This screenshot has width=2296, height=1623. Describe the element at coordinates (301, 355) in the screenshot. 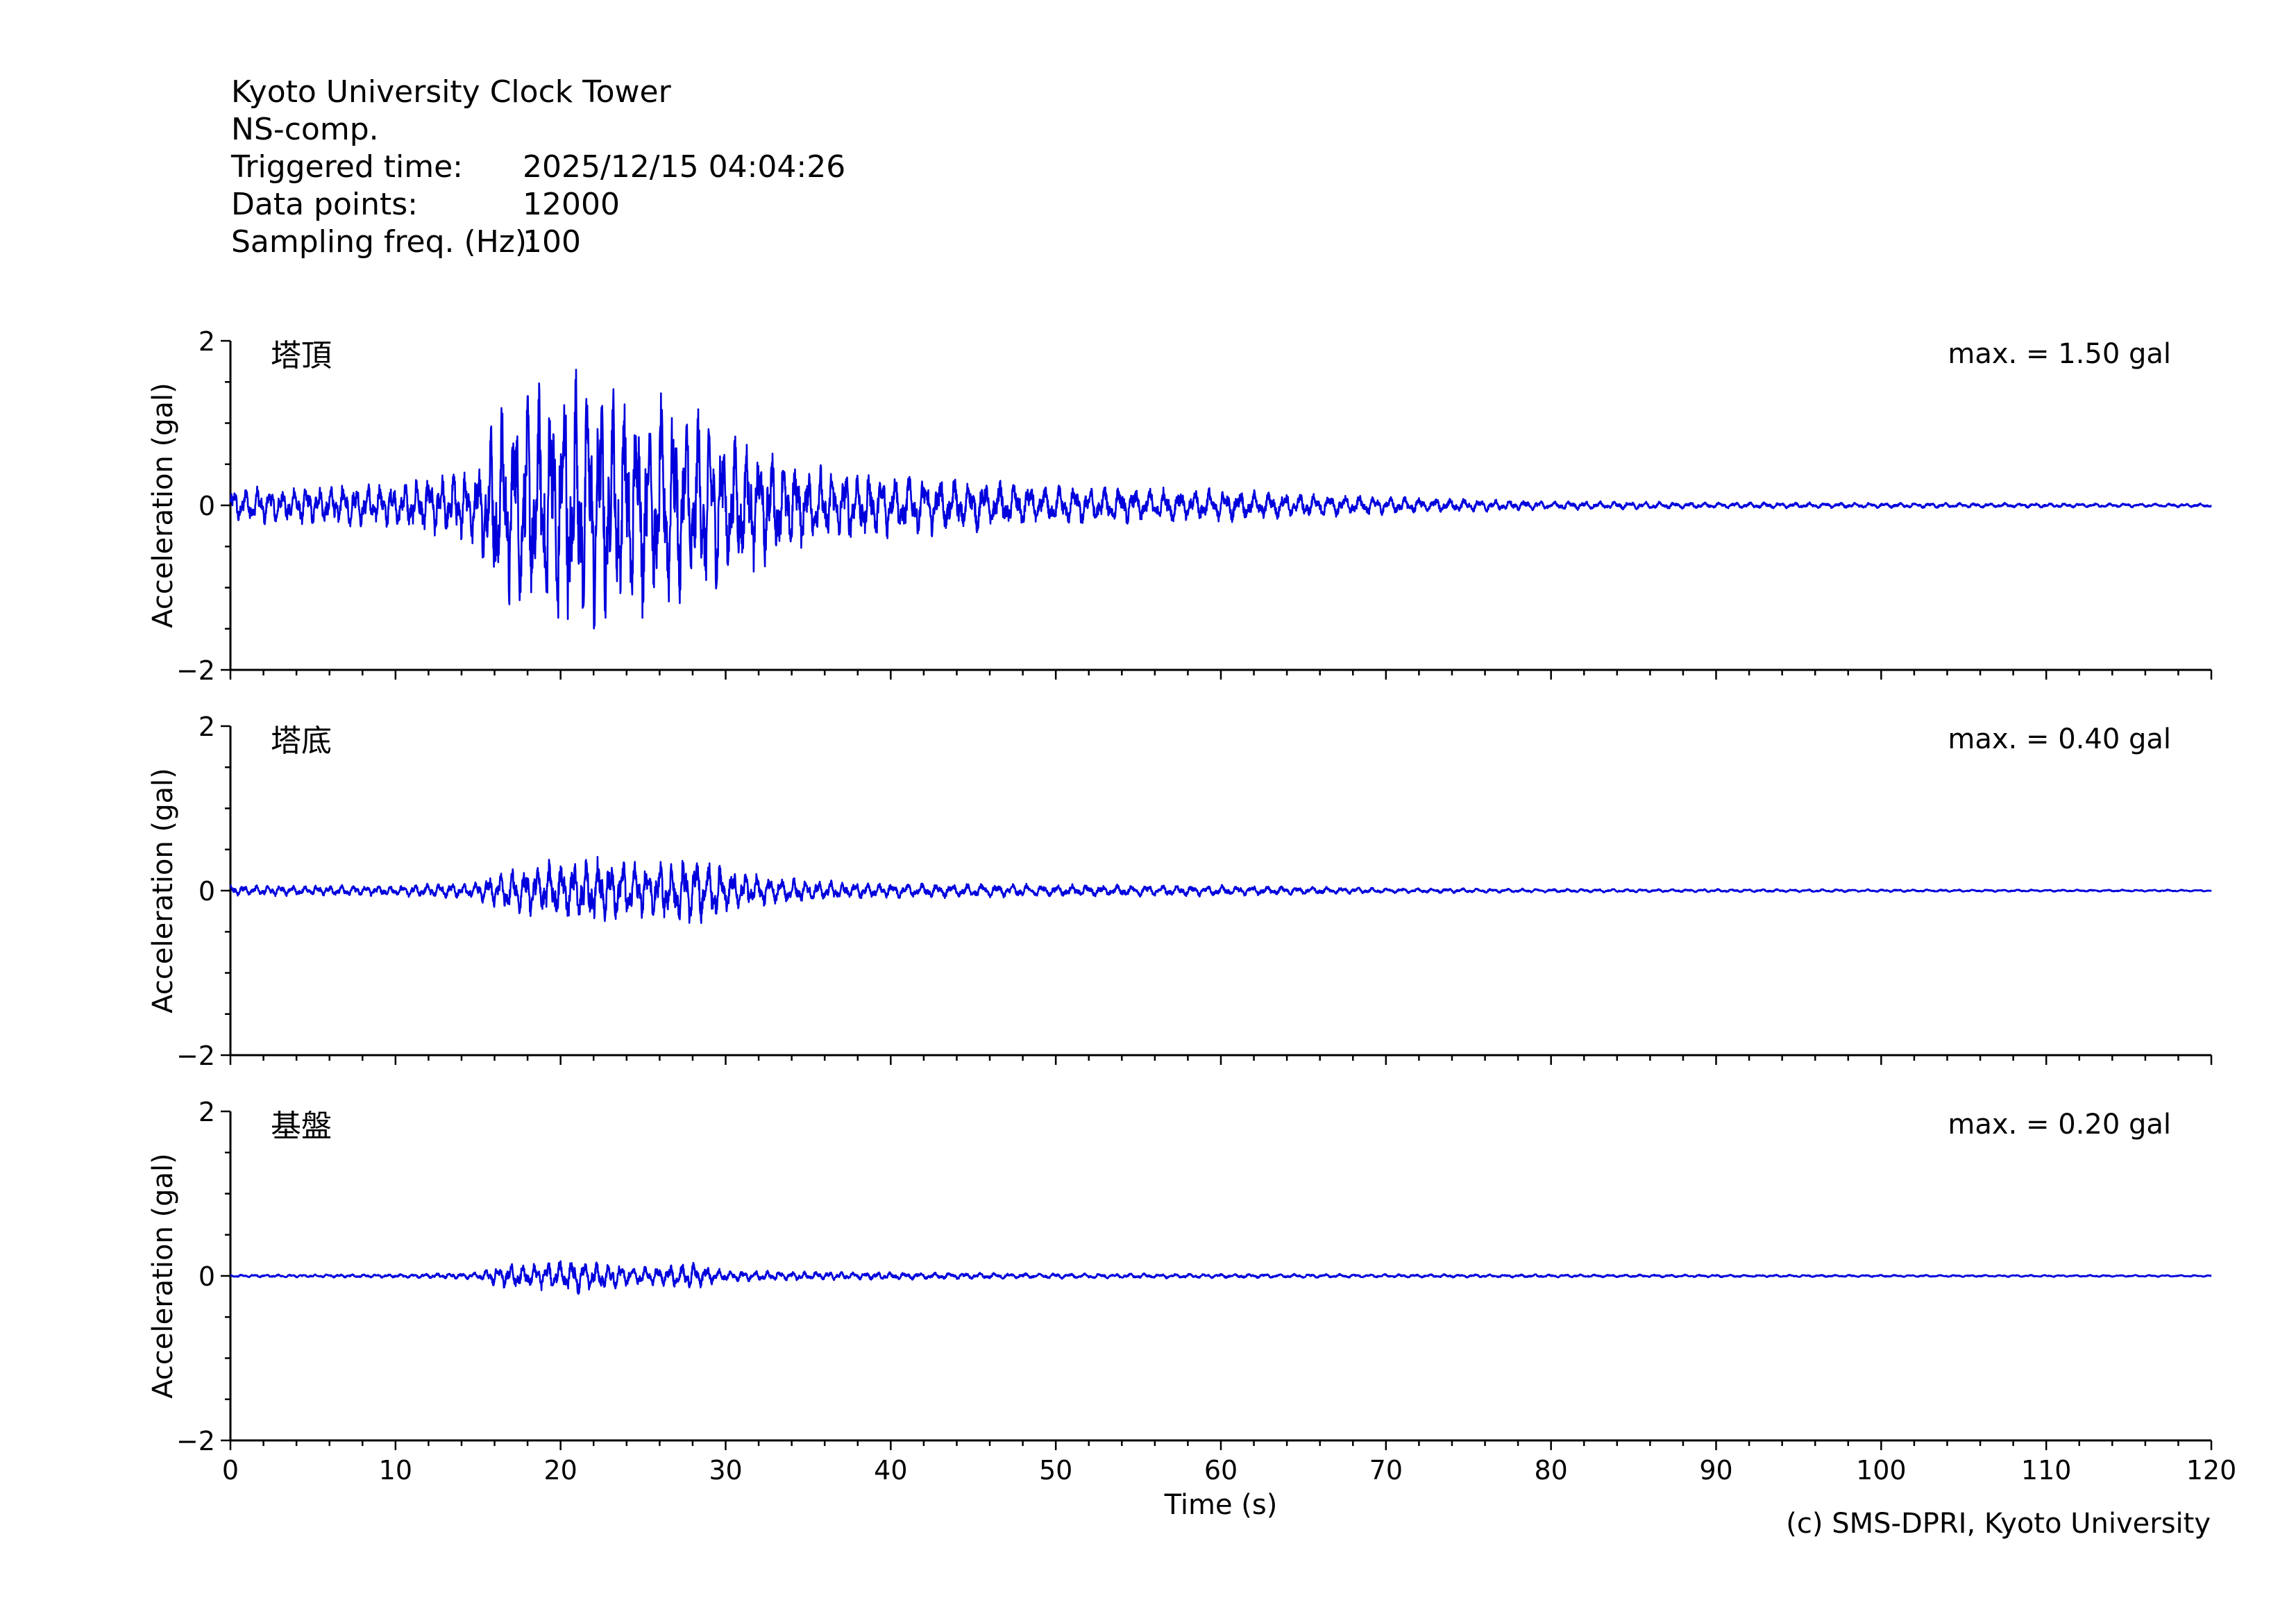

I see `panel-label: 塔頂` at that location.